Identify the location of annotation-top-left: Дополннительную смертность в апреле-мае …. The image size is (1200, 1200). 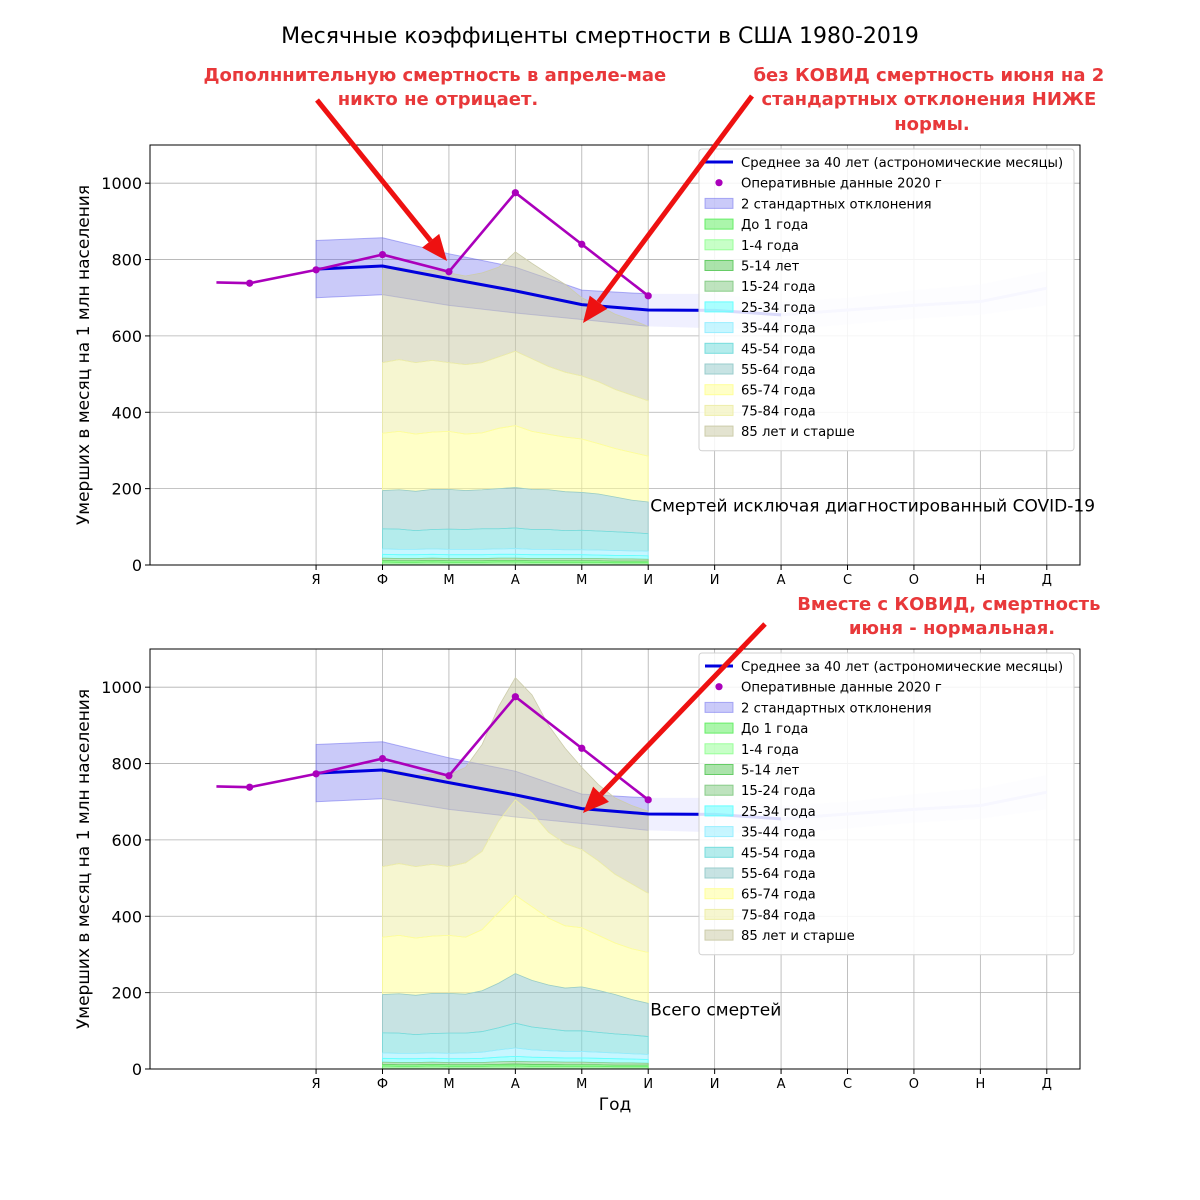
(437, 87).